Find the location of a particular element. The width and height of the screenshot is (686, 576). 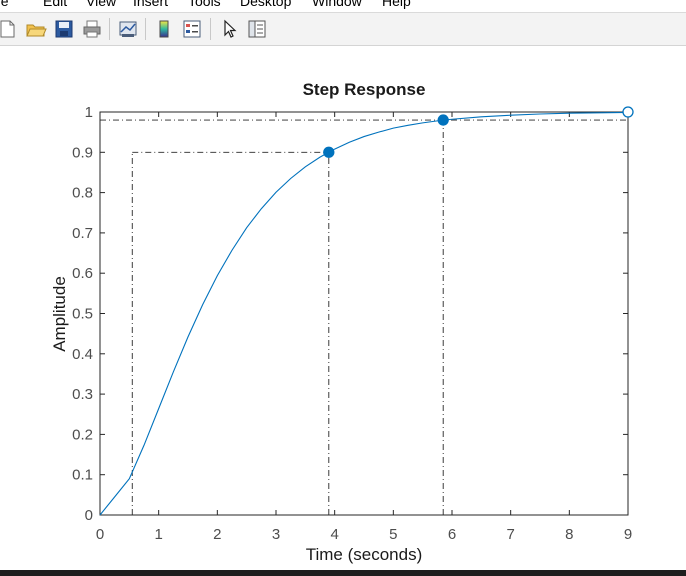

menu-insert: Insert is located at coordinates (151, 4).